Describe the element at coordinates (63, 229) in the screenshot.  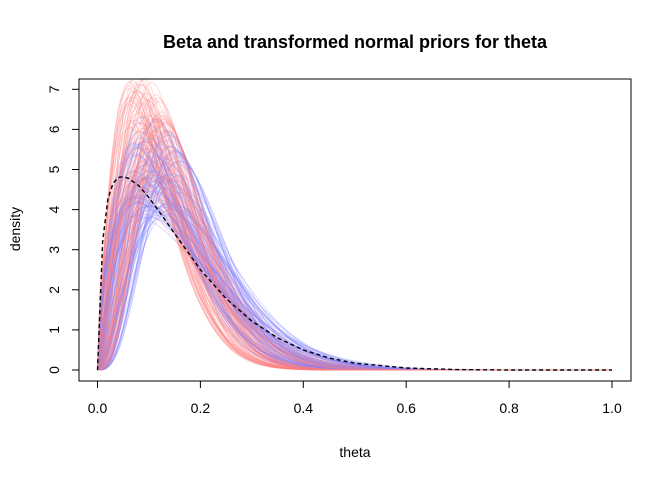
I see `y-axis: 0 1 2 3 4 5 6 7` at that location.